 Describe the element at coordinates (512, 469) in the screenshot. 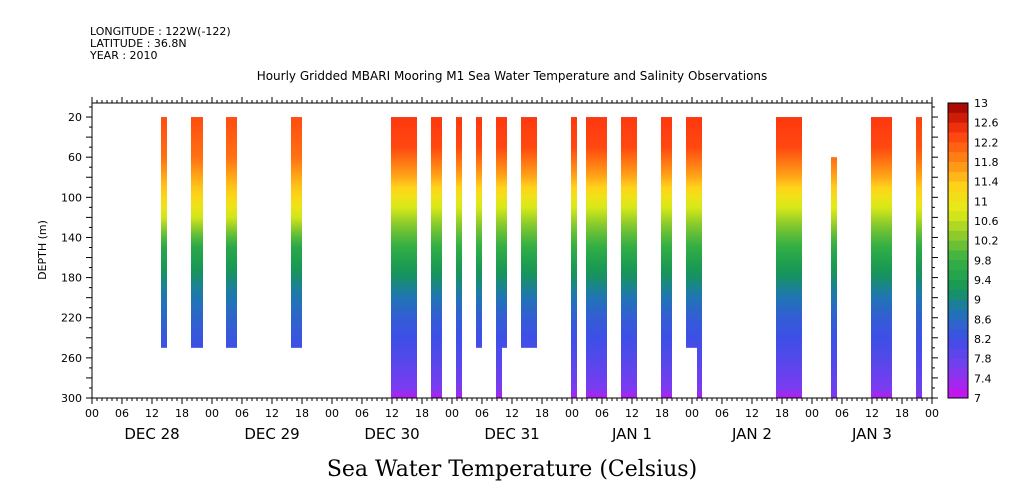

I see `caption: Sea Water Temperature (Celsius)` at that location.